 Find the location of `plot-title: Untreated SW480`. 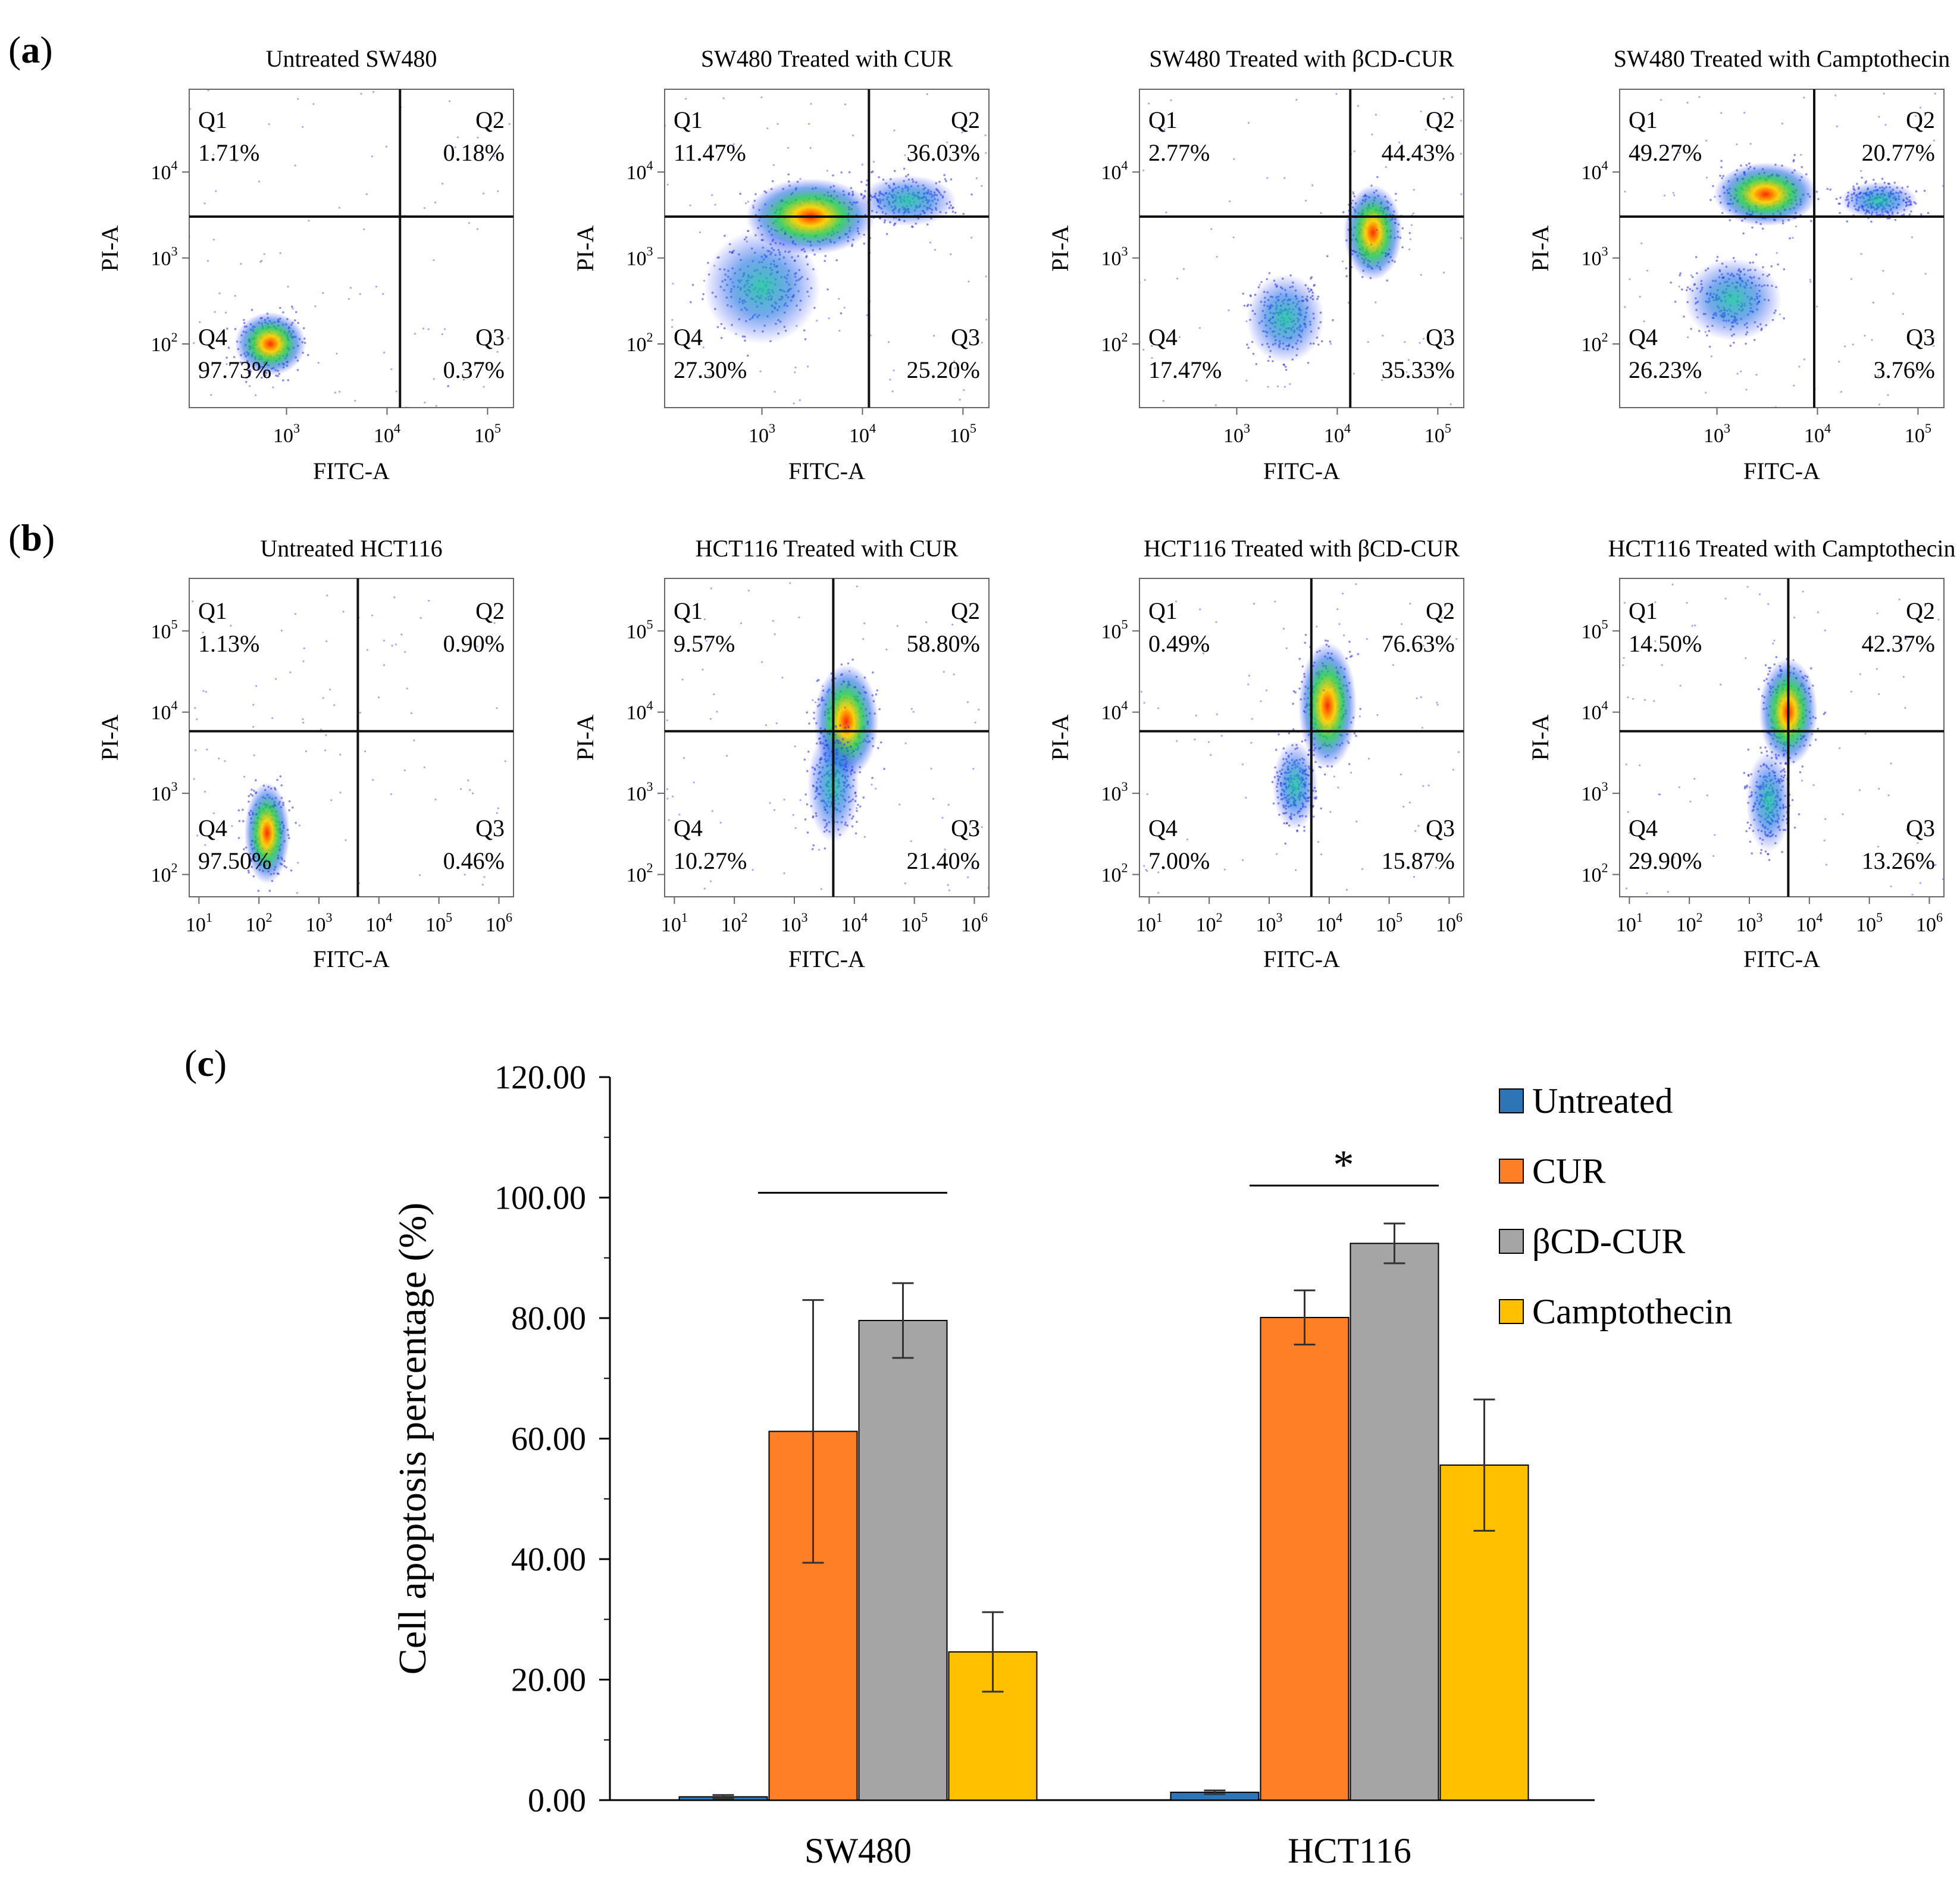

plot-title: Untreated SW480 is located at coordinates (351, 58).